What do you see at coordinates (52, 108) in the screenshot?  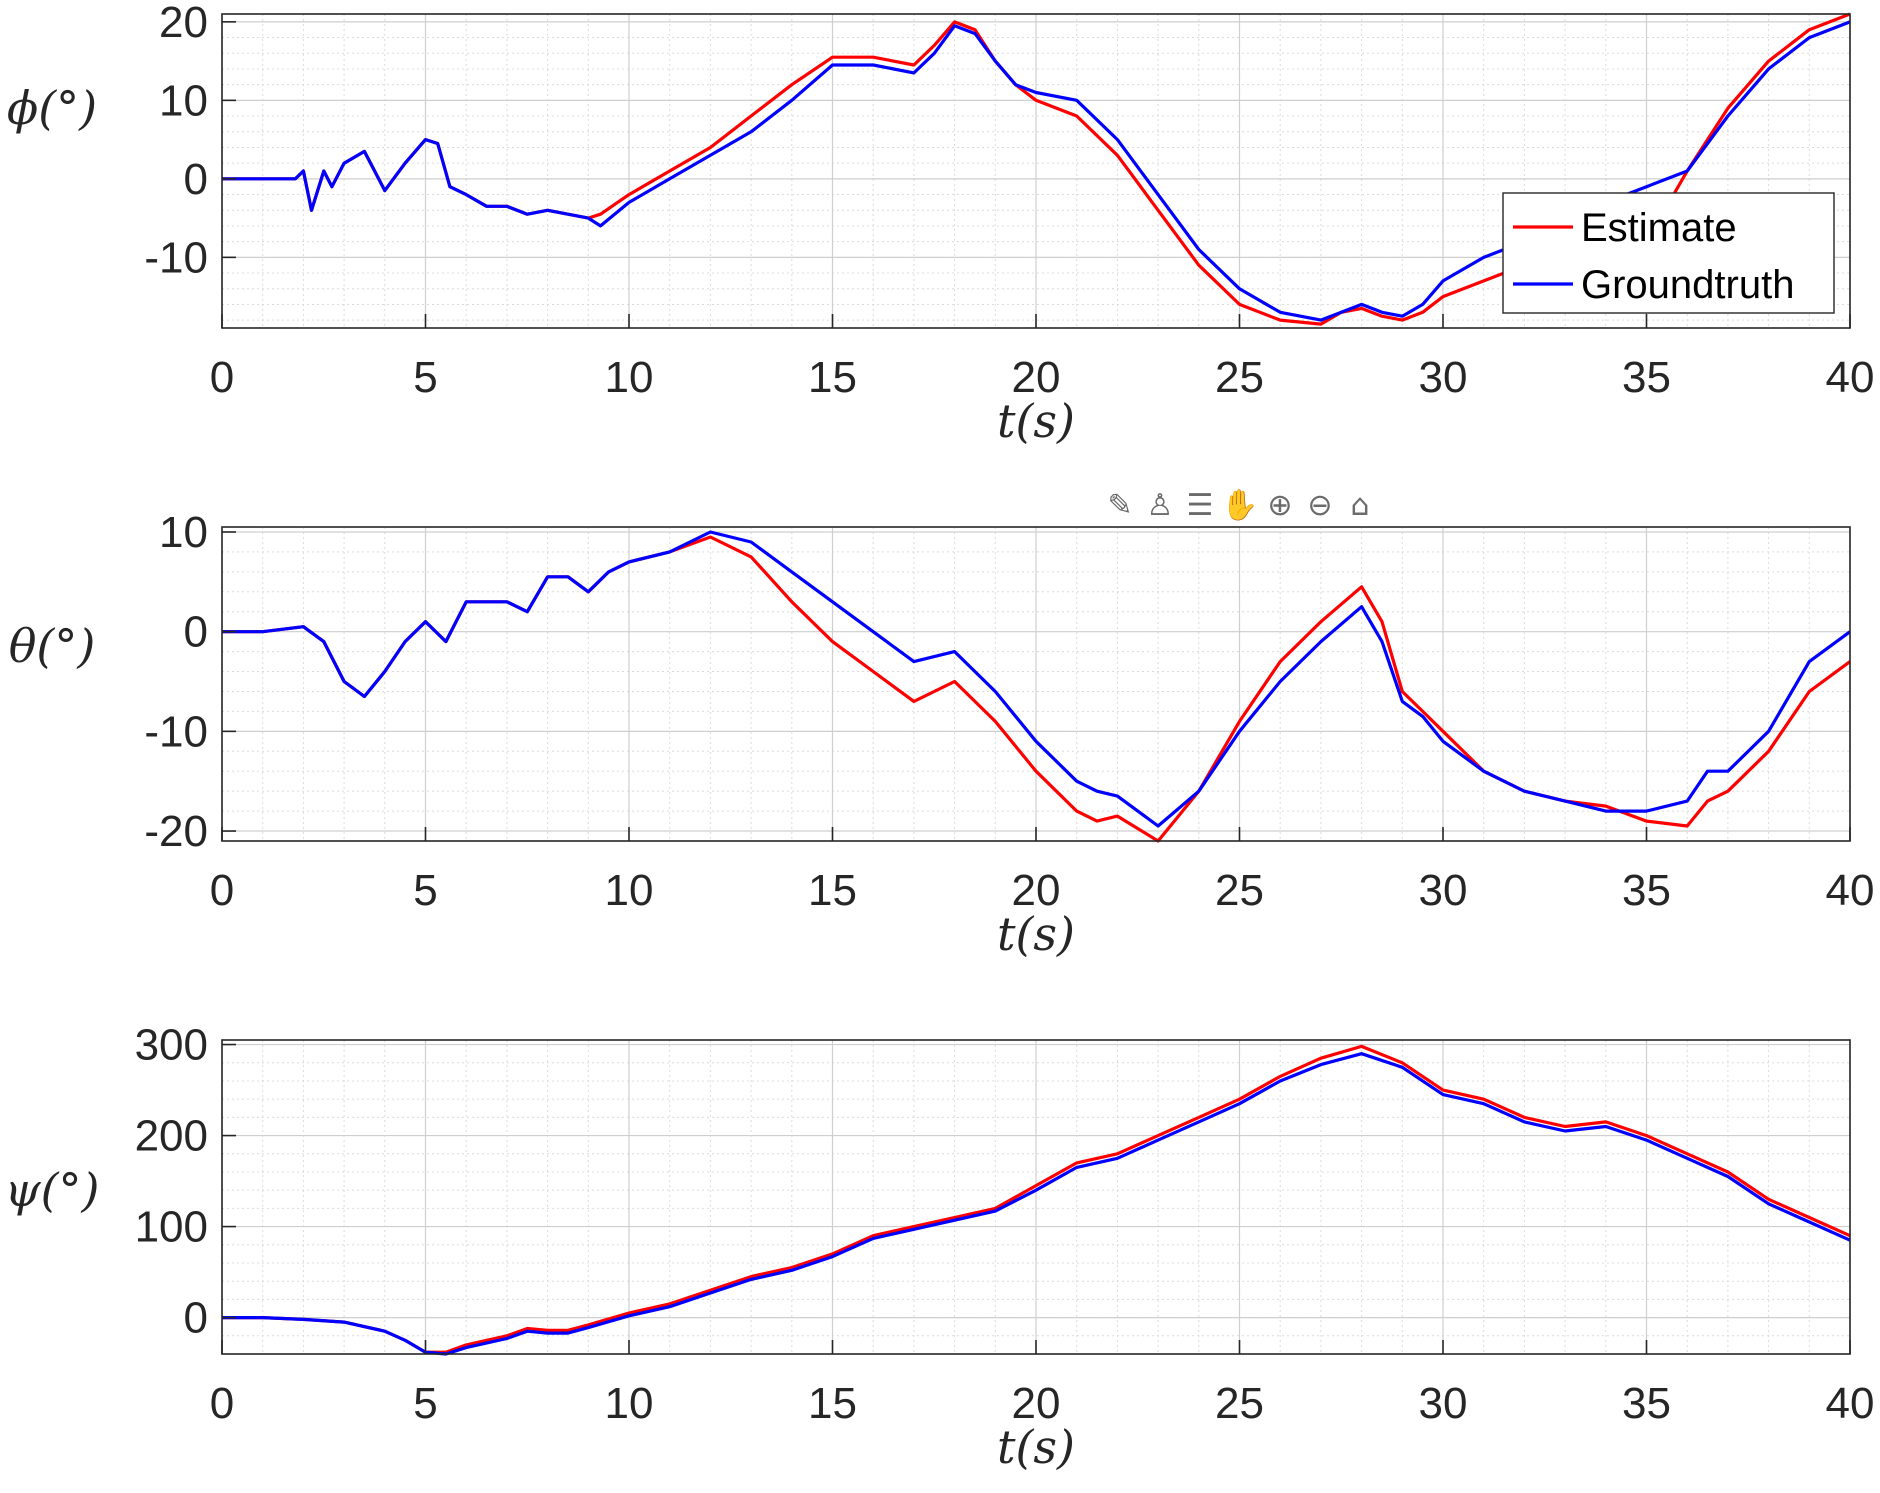 I see `y-axis-label: ϕ(°)` at bounding box center [52, 108].